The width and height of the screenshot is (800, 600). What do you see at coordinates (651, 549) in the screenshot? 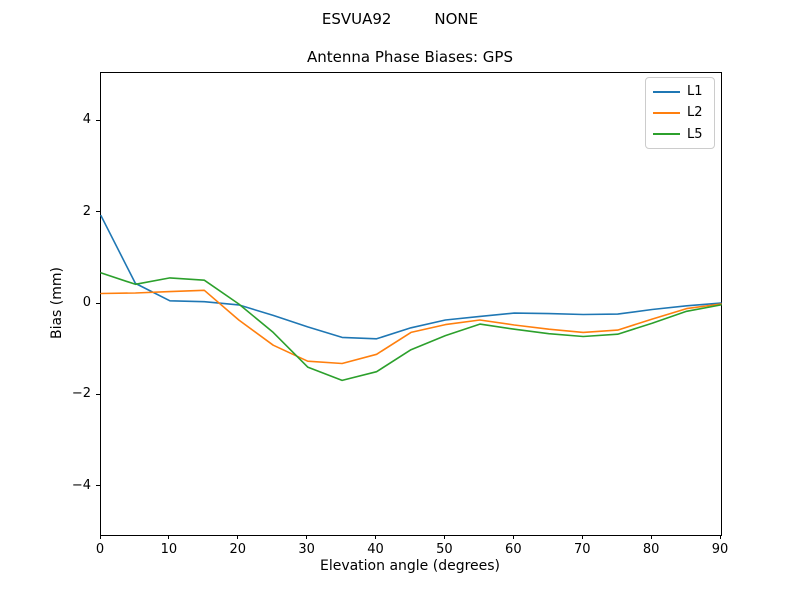
I see `x-tick-label: 80` at bounding box center [651, 549].